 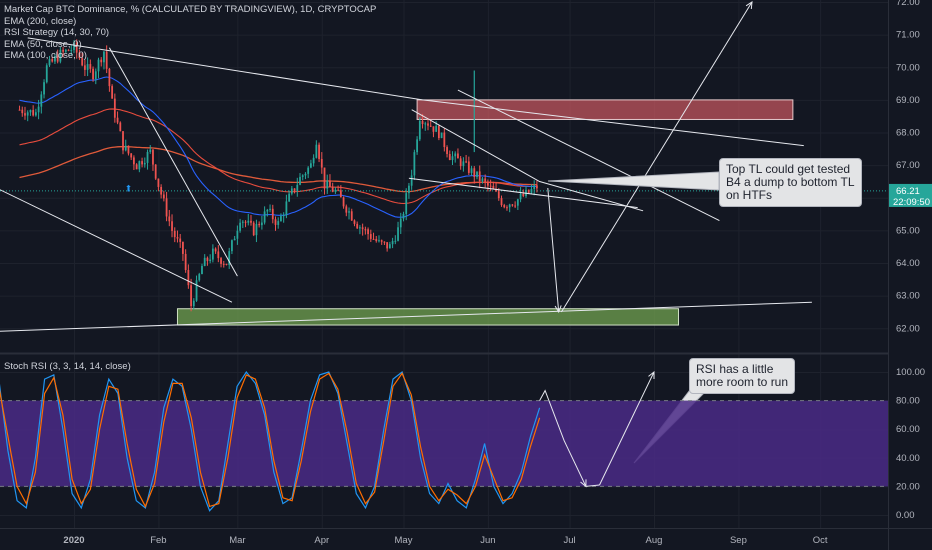 What do you see at coordinates (627, 428) in the screenshot?
I see `osc-projection-up` at bounding box center [627, 428].